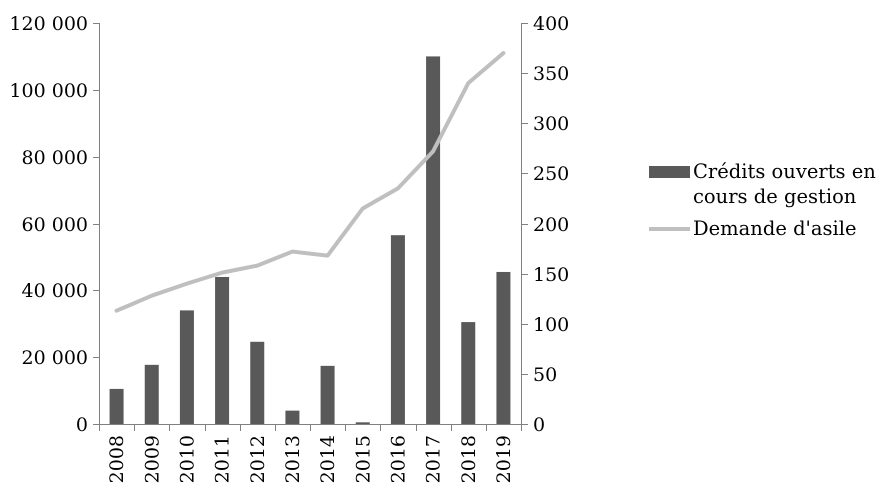 The image size is (886, 494). What do you see at coordinates (539, 425) in the screenshot?
I see `right-axis-tick-label: 0` at bounding box center [539, 425].